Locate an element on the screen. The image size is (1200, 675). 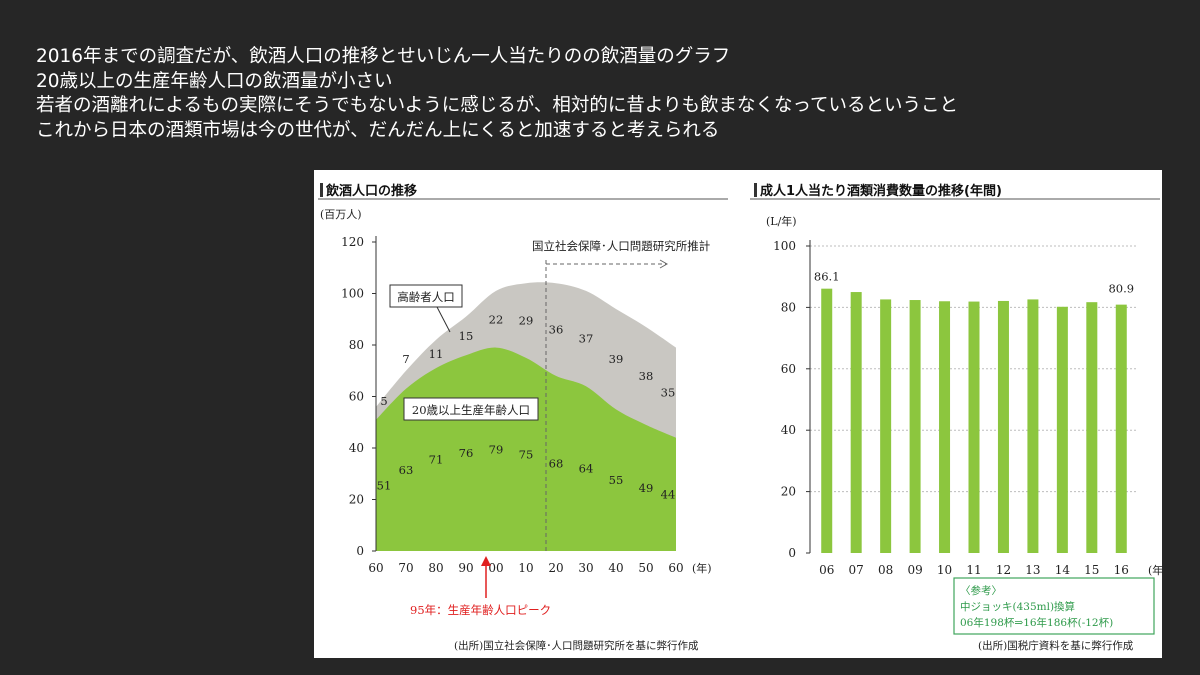
working-value-label: 76 is located at coordinates (466, 453).